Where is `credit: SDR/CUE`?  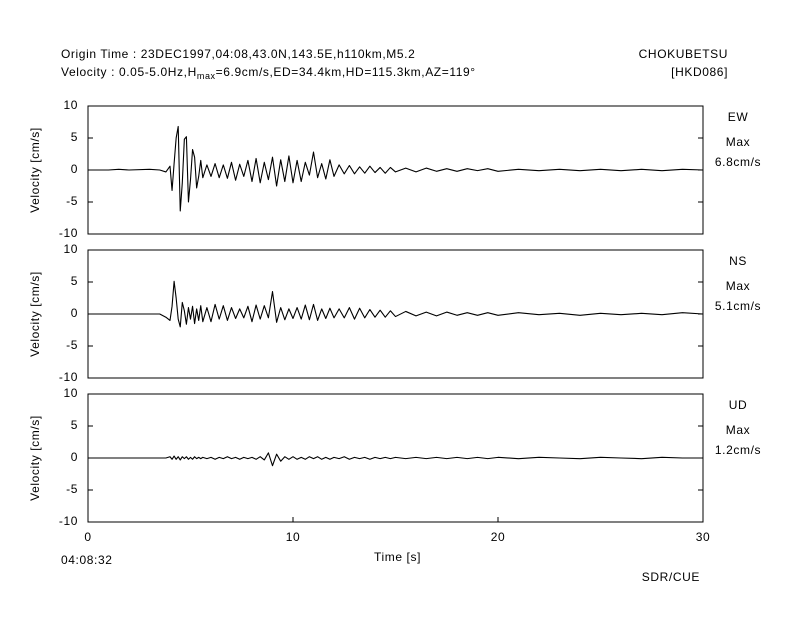 credit: SDR/CUE is located at coordinates (671, 577).